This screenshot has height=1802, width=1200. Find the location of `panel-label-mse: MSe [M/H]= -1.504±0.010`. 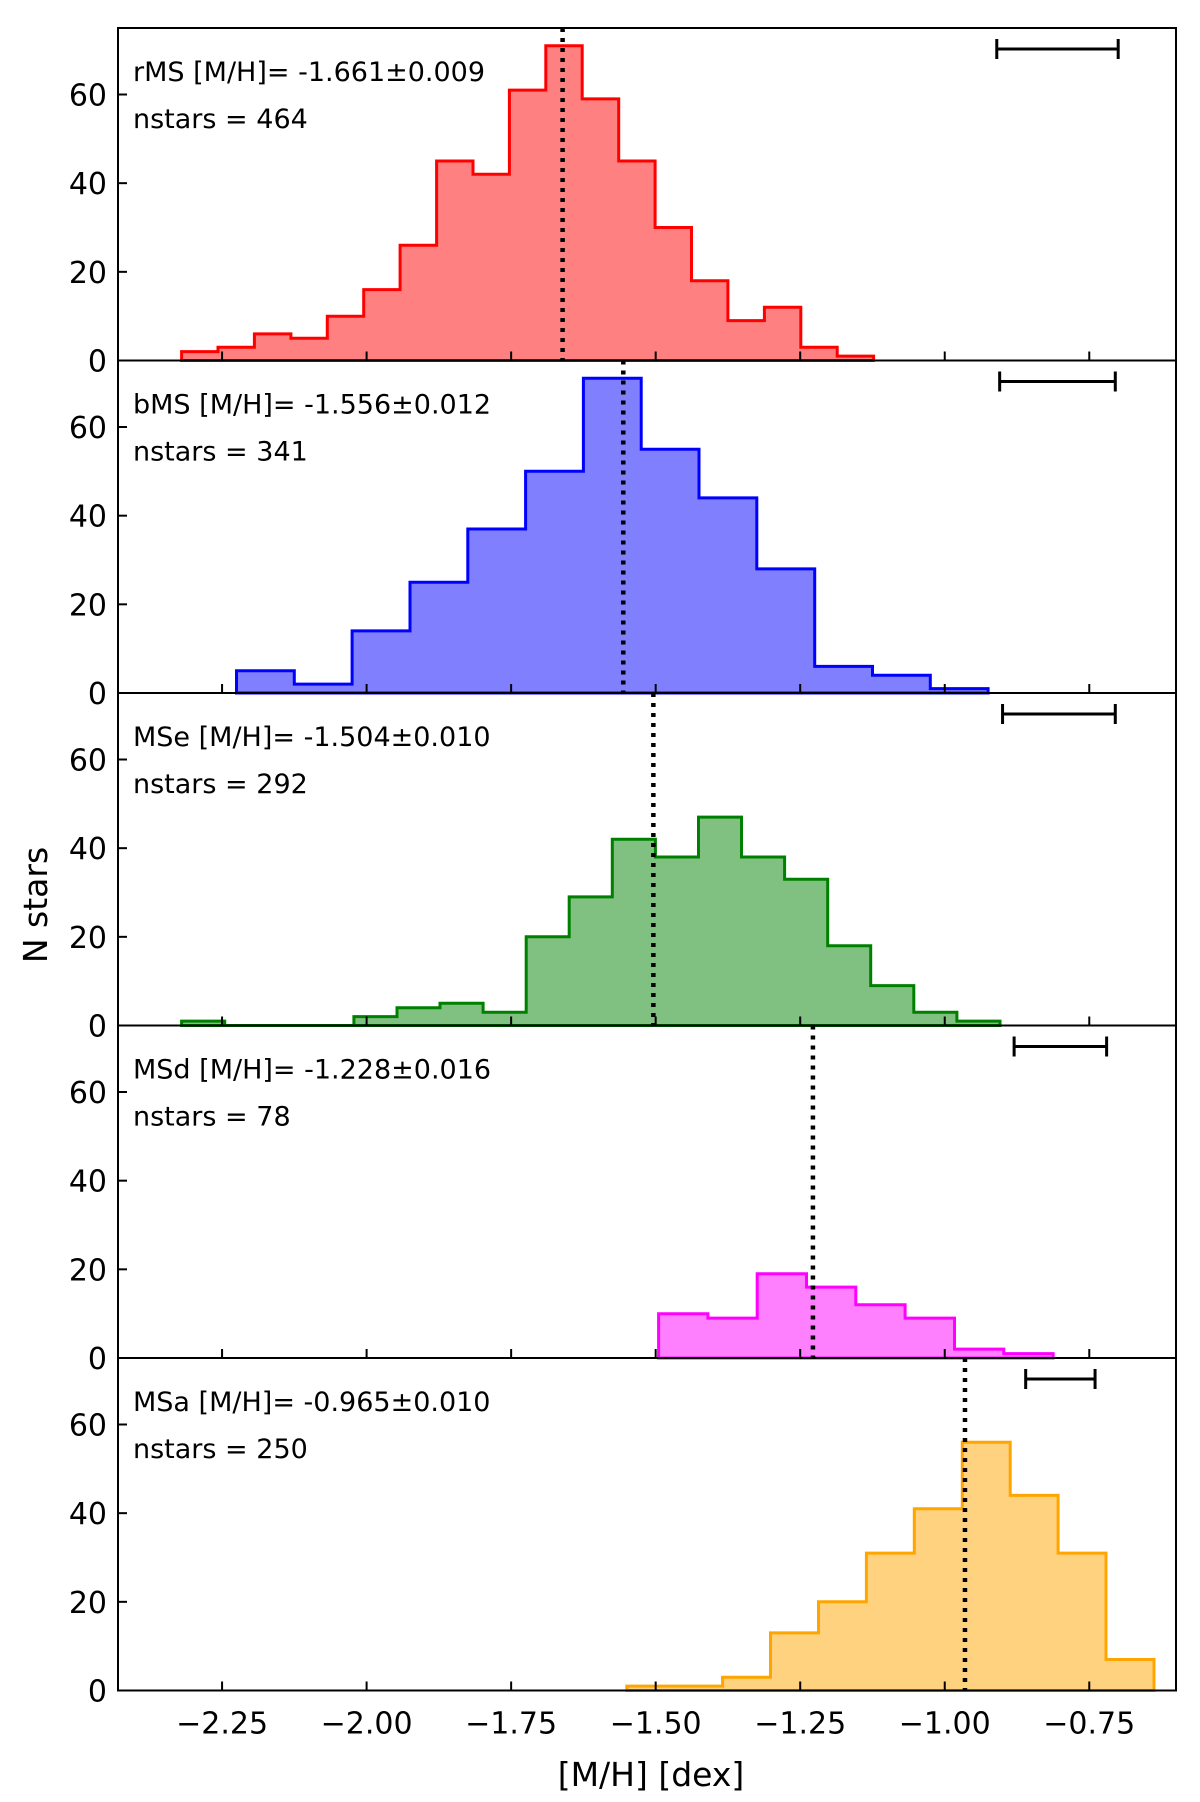

panel-label-mse: MSe [M/H]= -1.504±0.010 is located at coordinates (312, 737).